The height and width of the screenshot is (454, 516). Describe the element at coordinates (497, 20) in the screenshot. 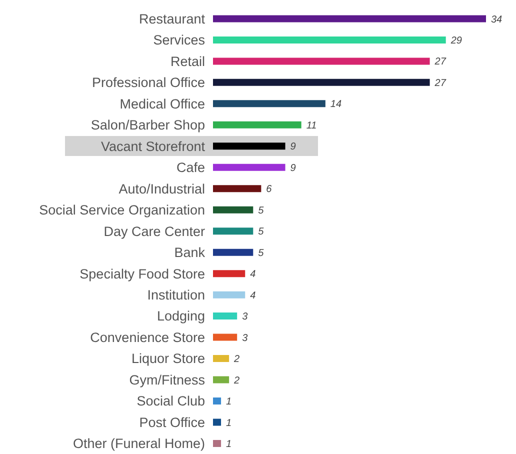

I see `data-label: 34` at that location.